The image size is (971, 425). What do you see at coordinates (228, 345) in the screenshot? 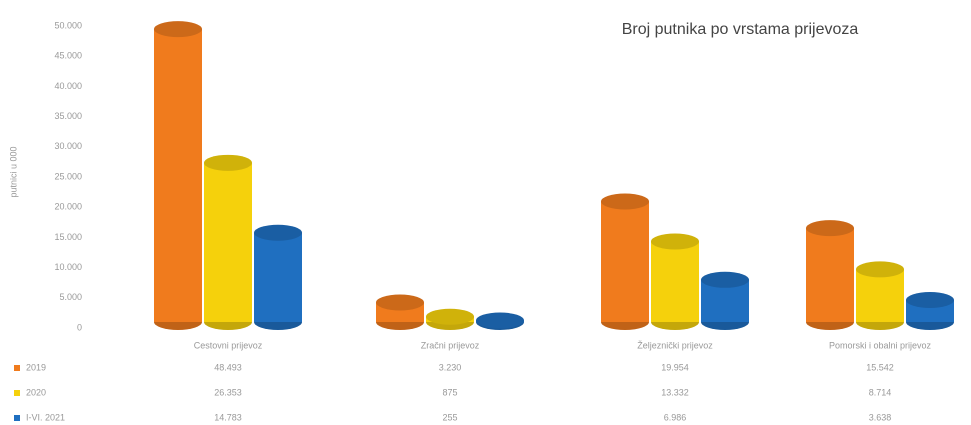
I see `x-tick-label: Cestovni prijevoz` at bounding box center [228, 345].